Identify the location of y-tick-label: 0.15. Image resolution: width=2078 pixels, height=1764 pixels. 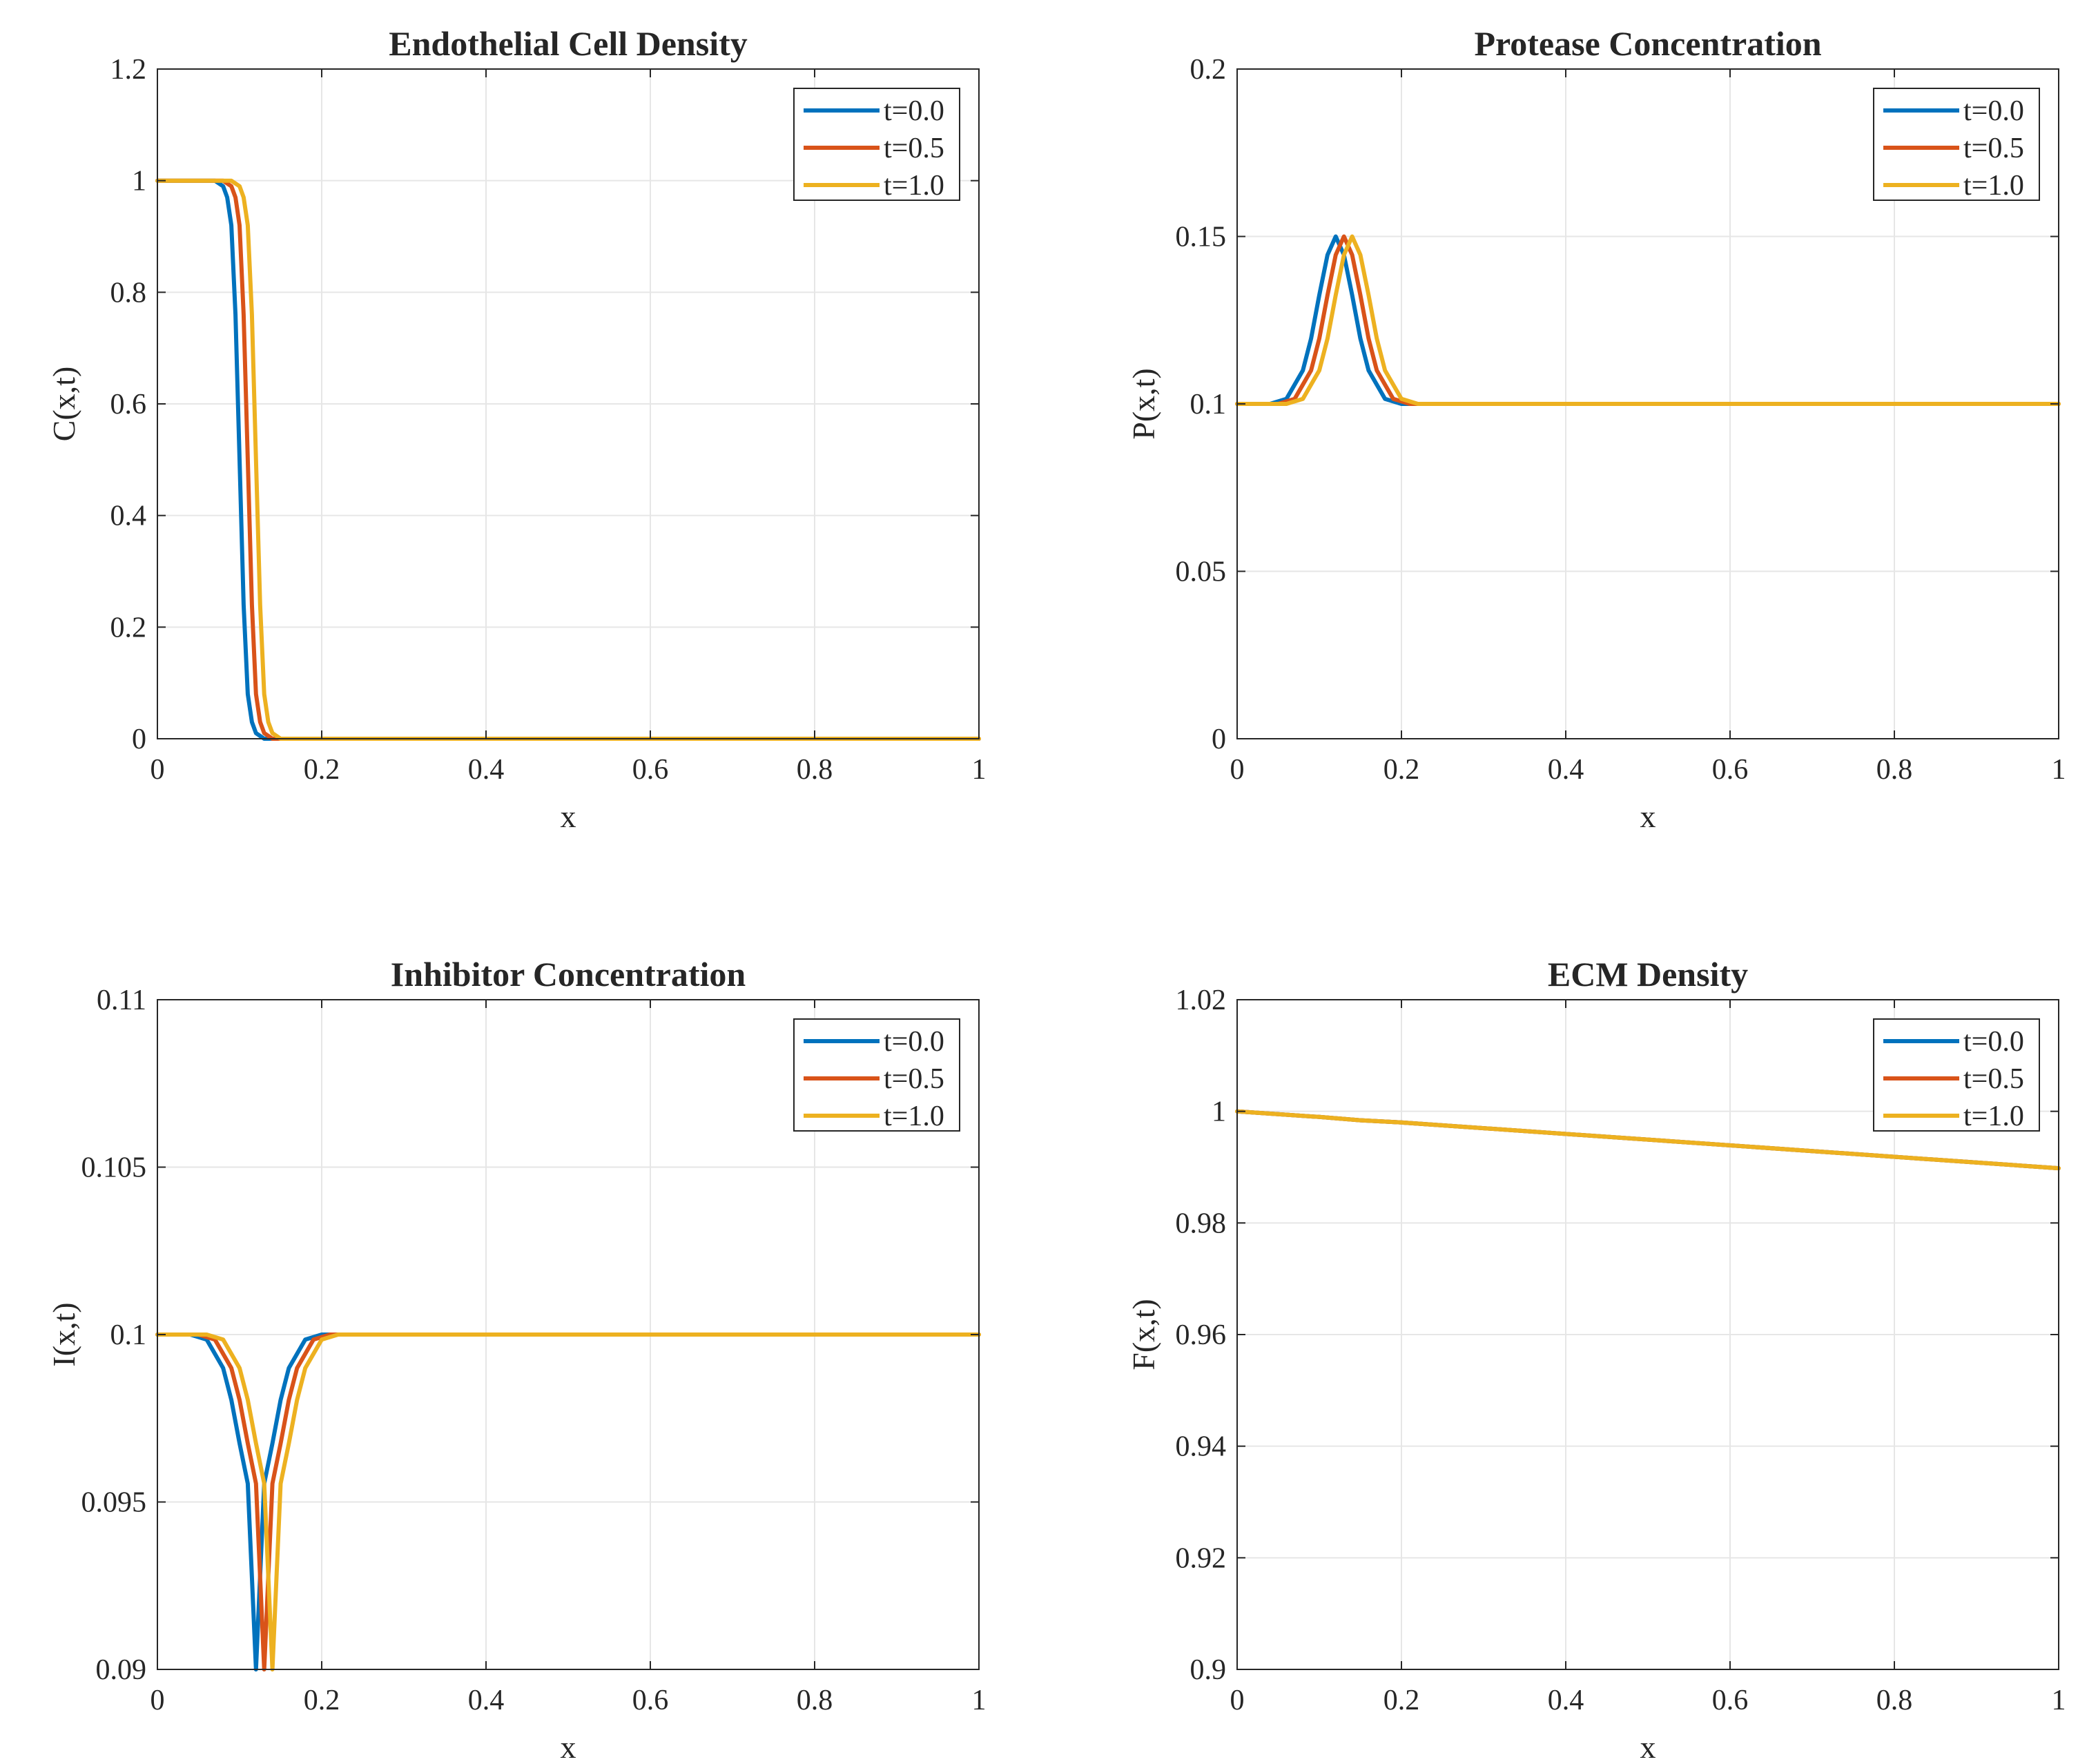
(1201, 237).